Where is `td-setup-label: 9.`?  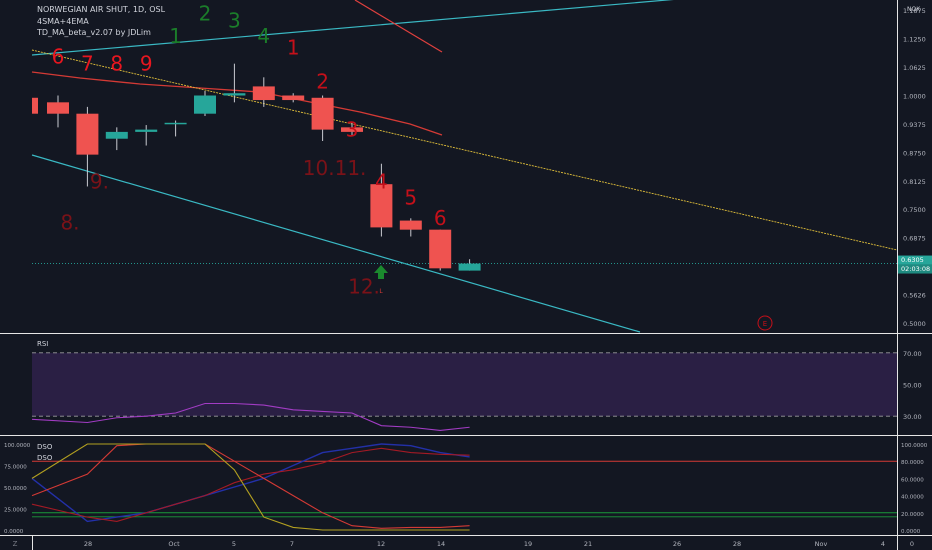
td-setup-label: 9. is located at coordinates (99, 182).